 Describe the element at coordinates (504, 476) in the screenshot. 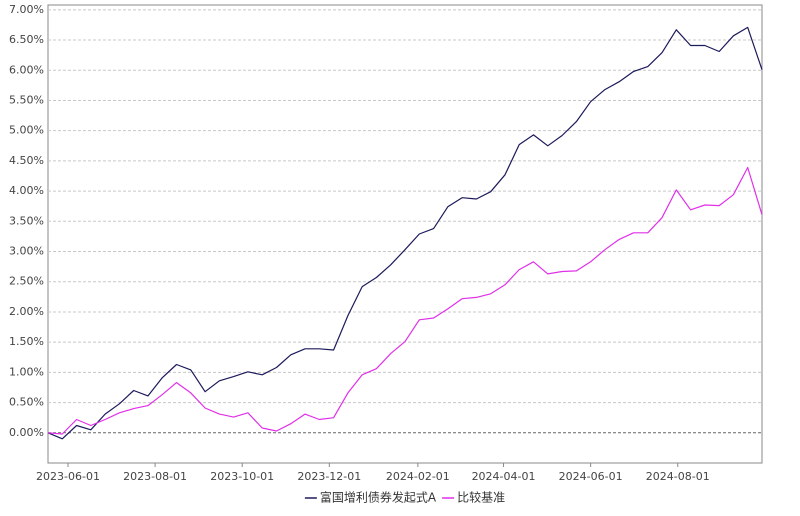

I see `x-tick-label: 2024-04-01` at that location.